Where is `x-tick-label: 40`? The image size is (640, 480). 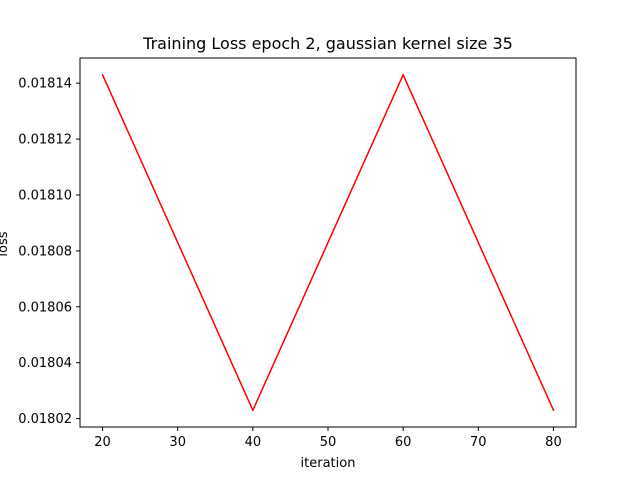 x-tick-label: 40 is located at coordinates (253, 442).